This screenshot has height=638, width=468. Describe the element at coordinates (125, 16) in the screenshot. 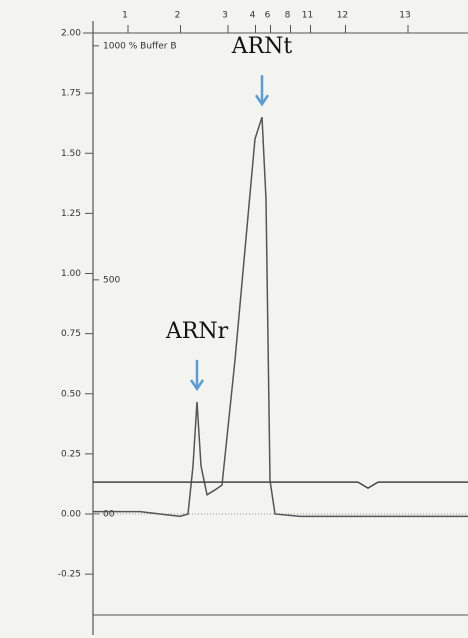

I see `fraction-label: 1` at that location.